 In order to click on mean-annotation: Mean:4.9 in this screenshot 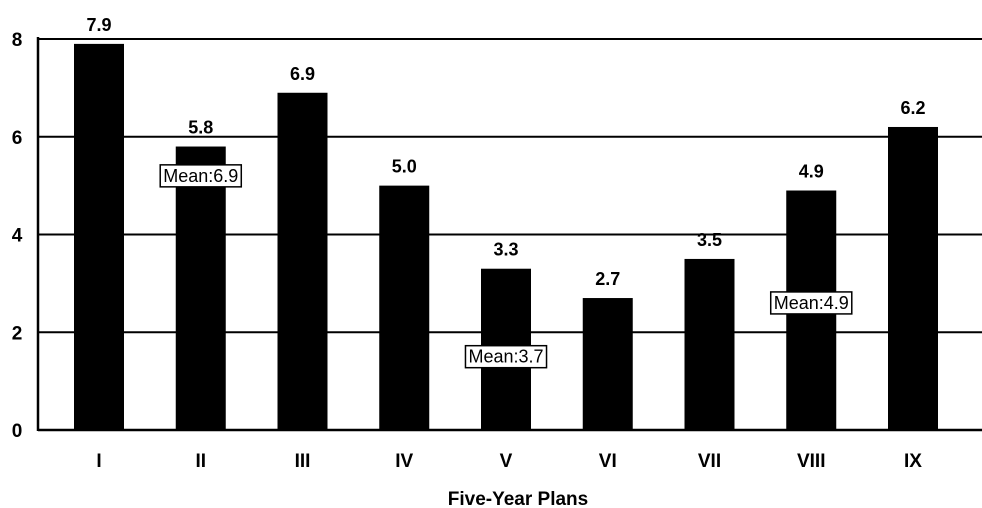, I will do `click(811, 303)`.